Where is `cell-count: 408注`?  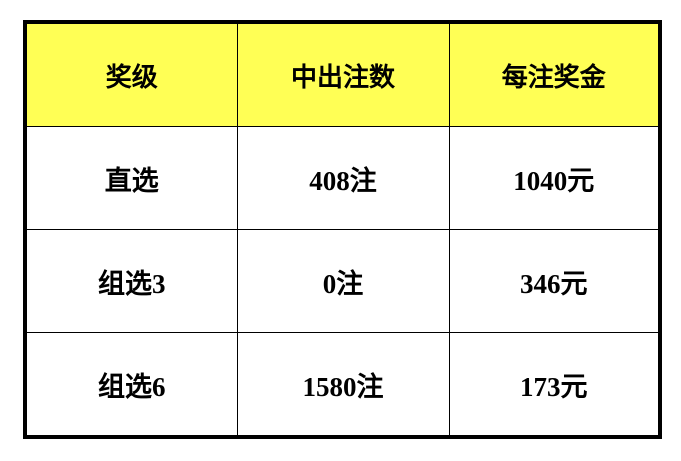
cell-count: 408注 is located at coordinates (343, 178).